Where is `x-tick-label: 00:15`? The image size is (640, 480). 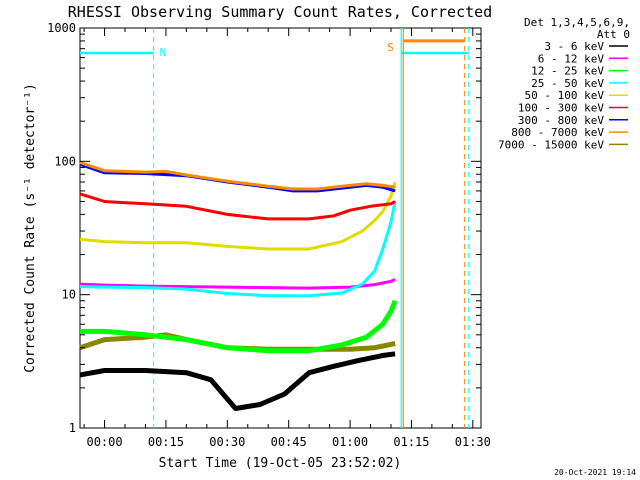 x-tick-label: 00:15 is located at coordinates (166, 442).